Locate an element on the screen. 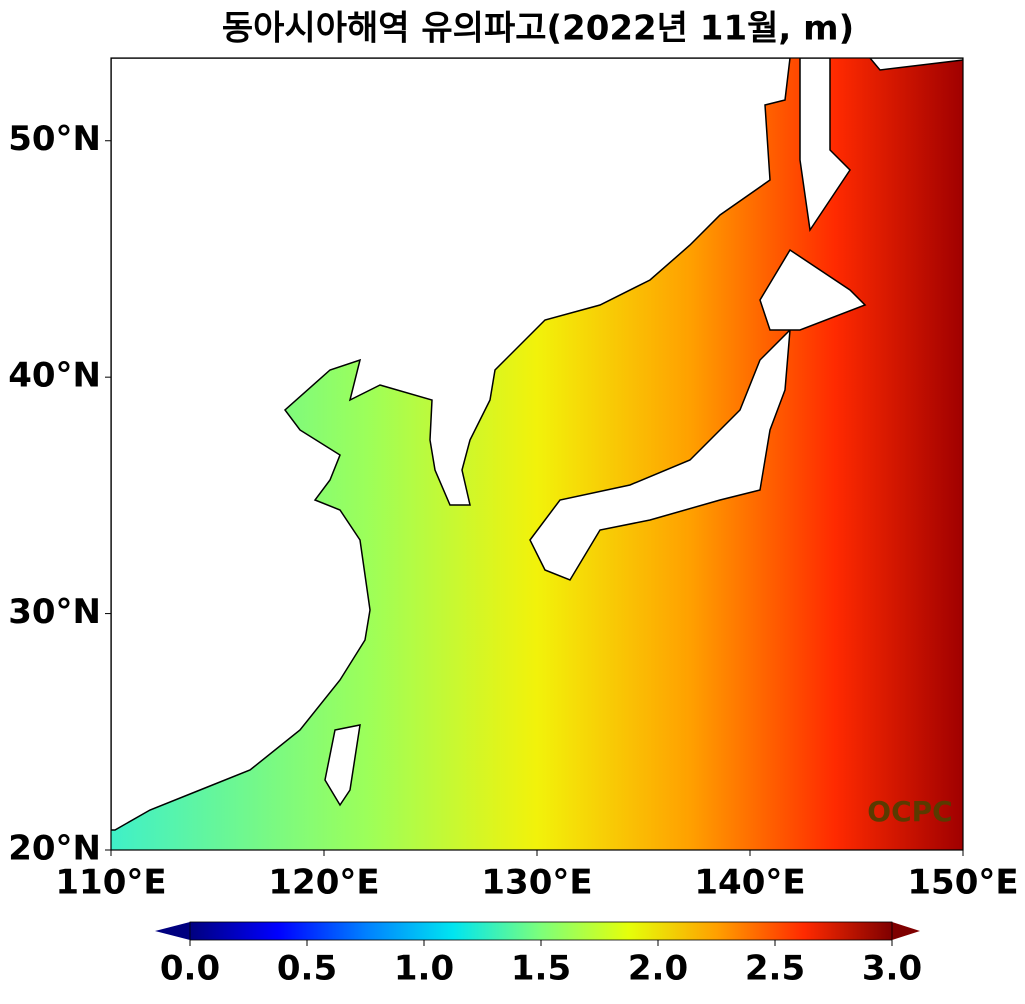 The height and width of the screenshot is (1004, 1025). x-tick-label: 150°E is located at coordinates (962, 883).